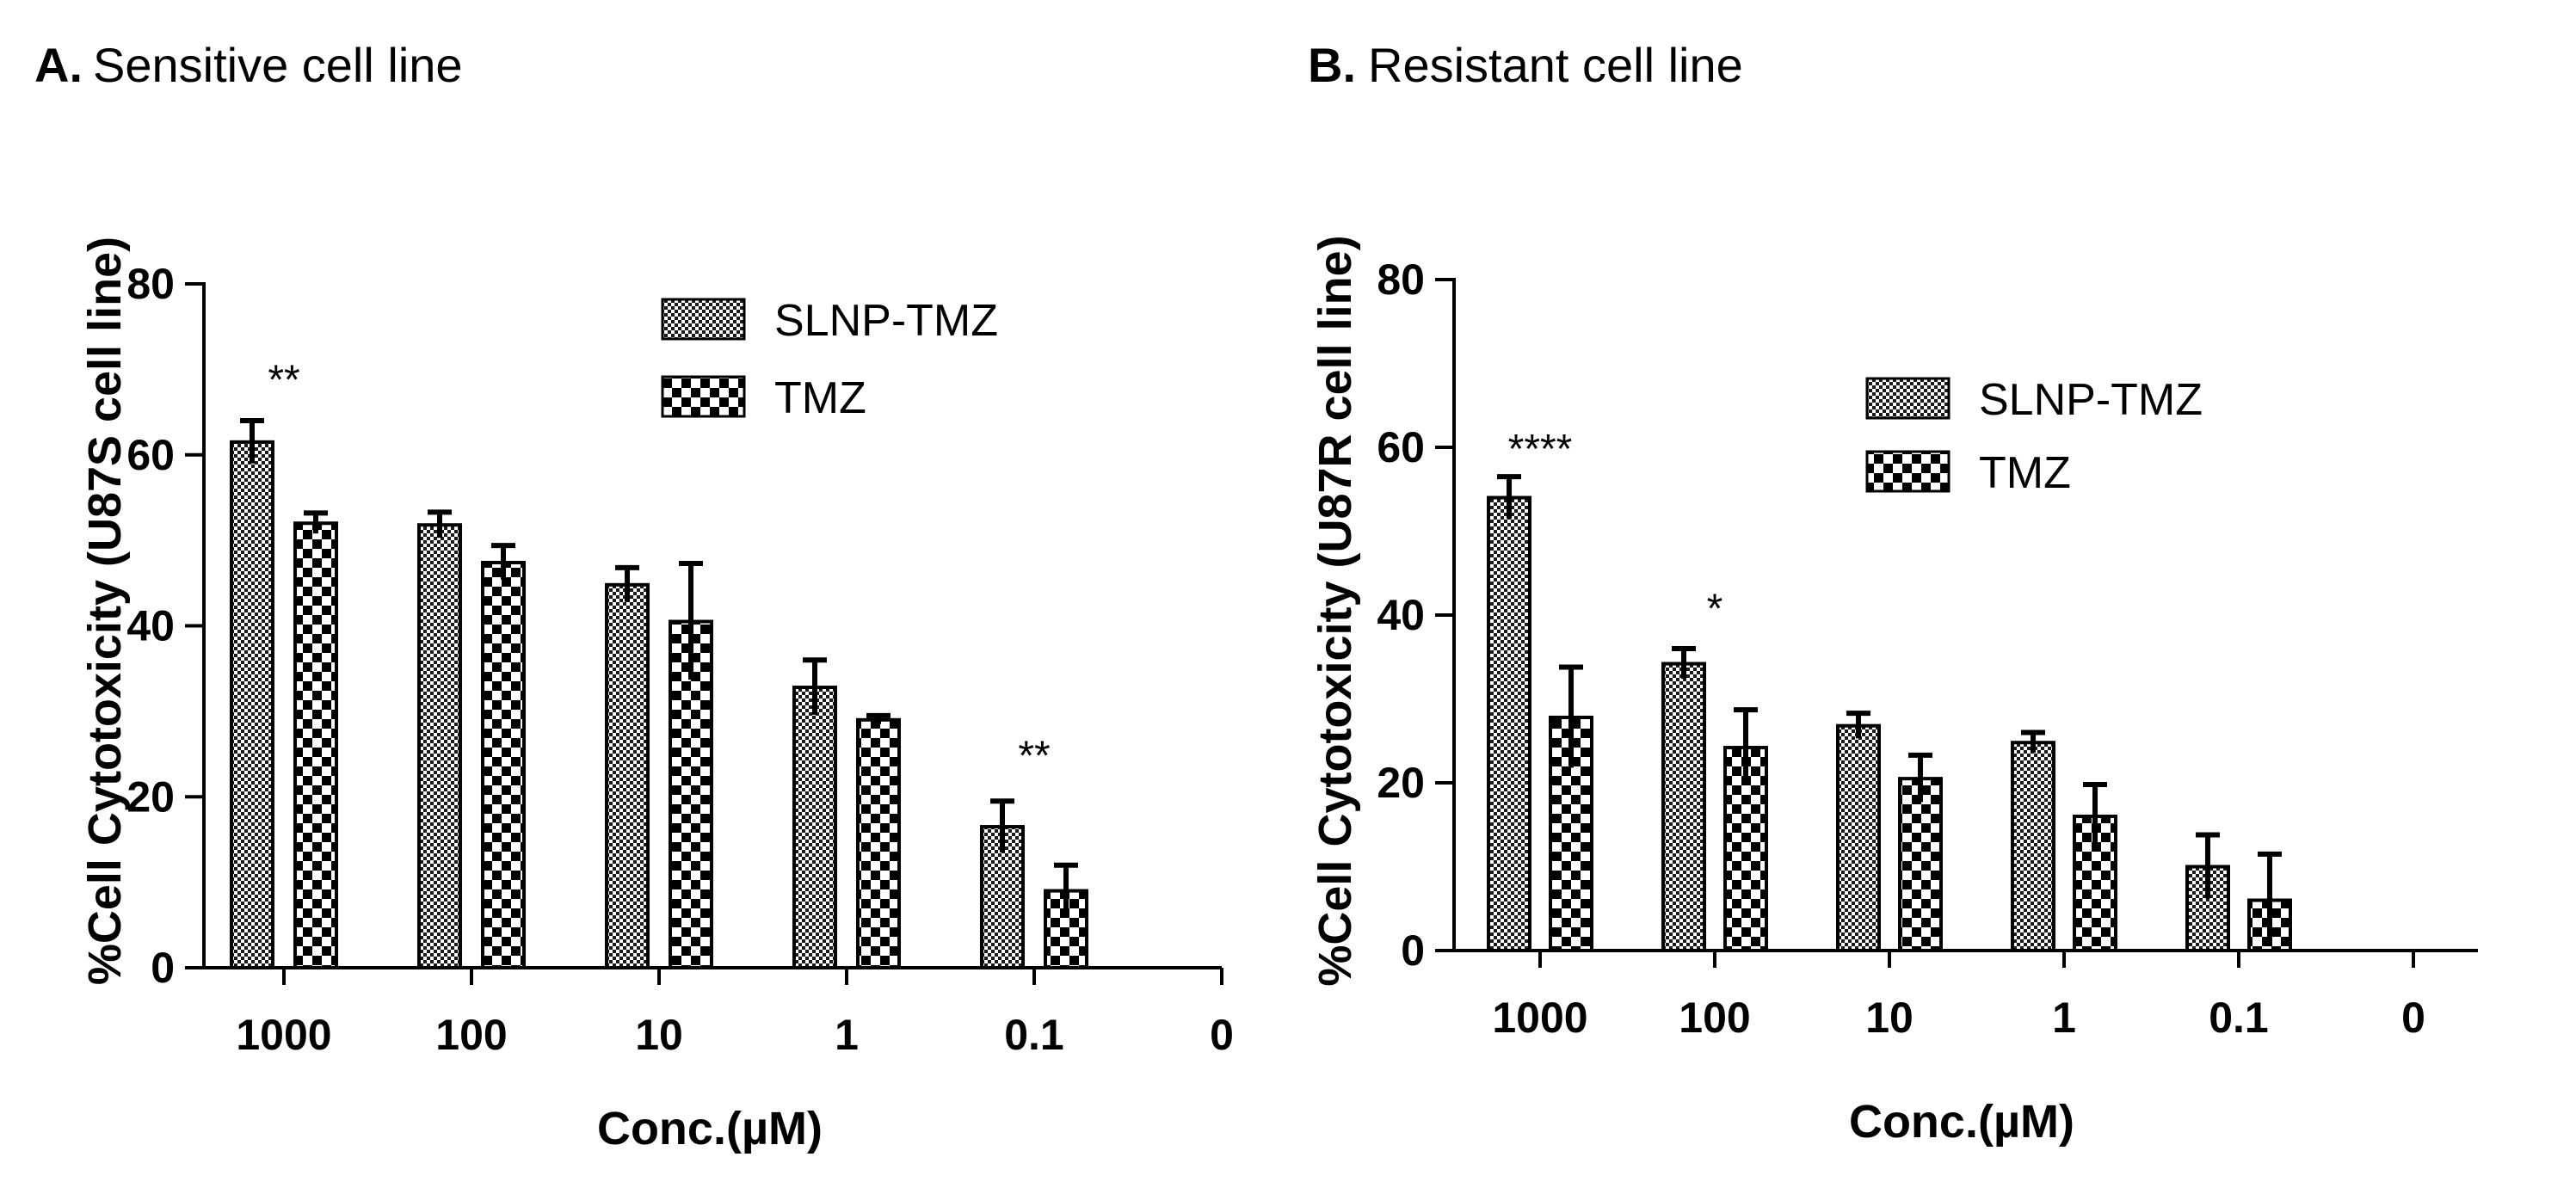  I want to click on panel-a-x-axis-title: Conc.(µM), so click(710, 1128).